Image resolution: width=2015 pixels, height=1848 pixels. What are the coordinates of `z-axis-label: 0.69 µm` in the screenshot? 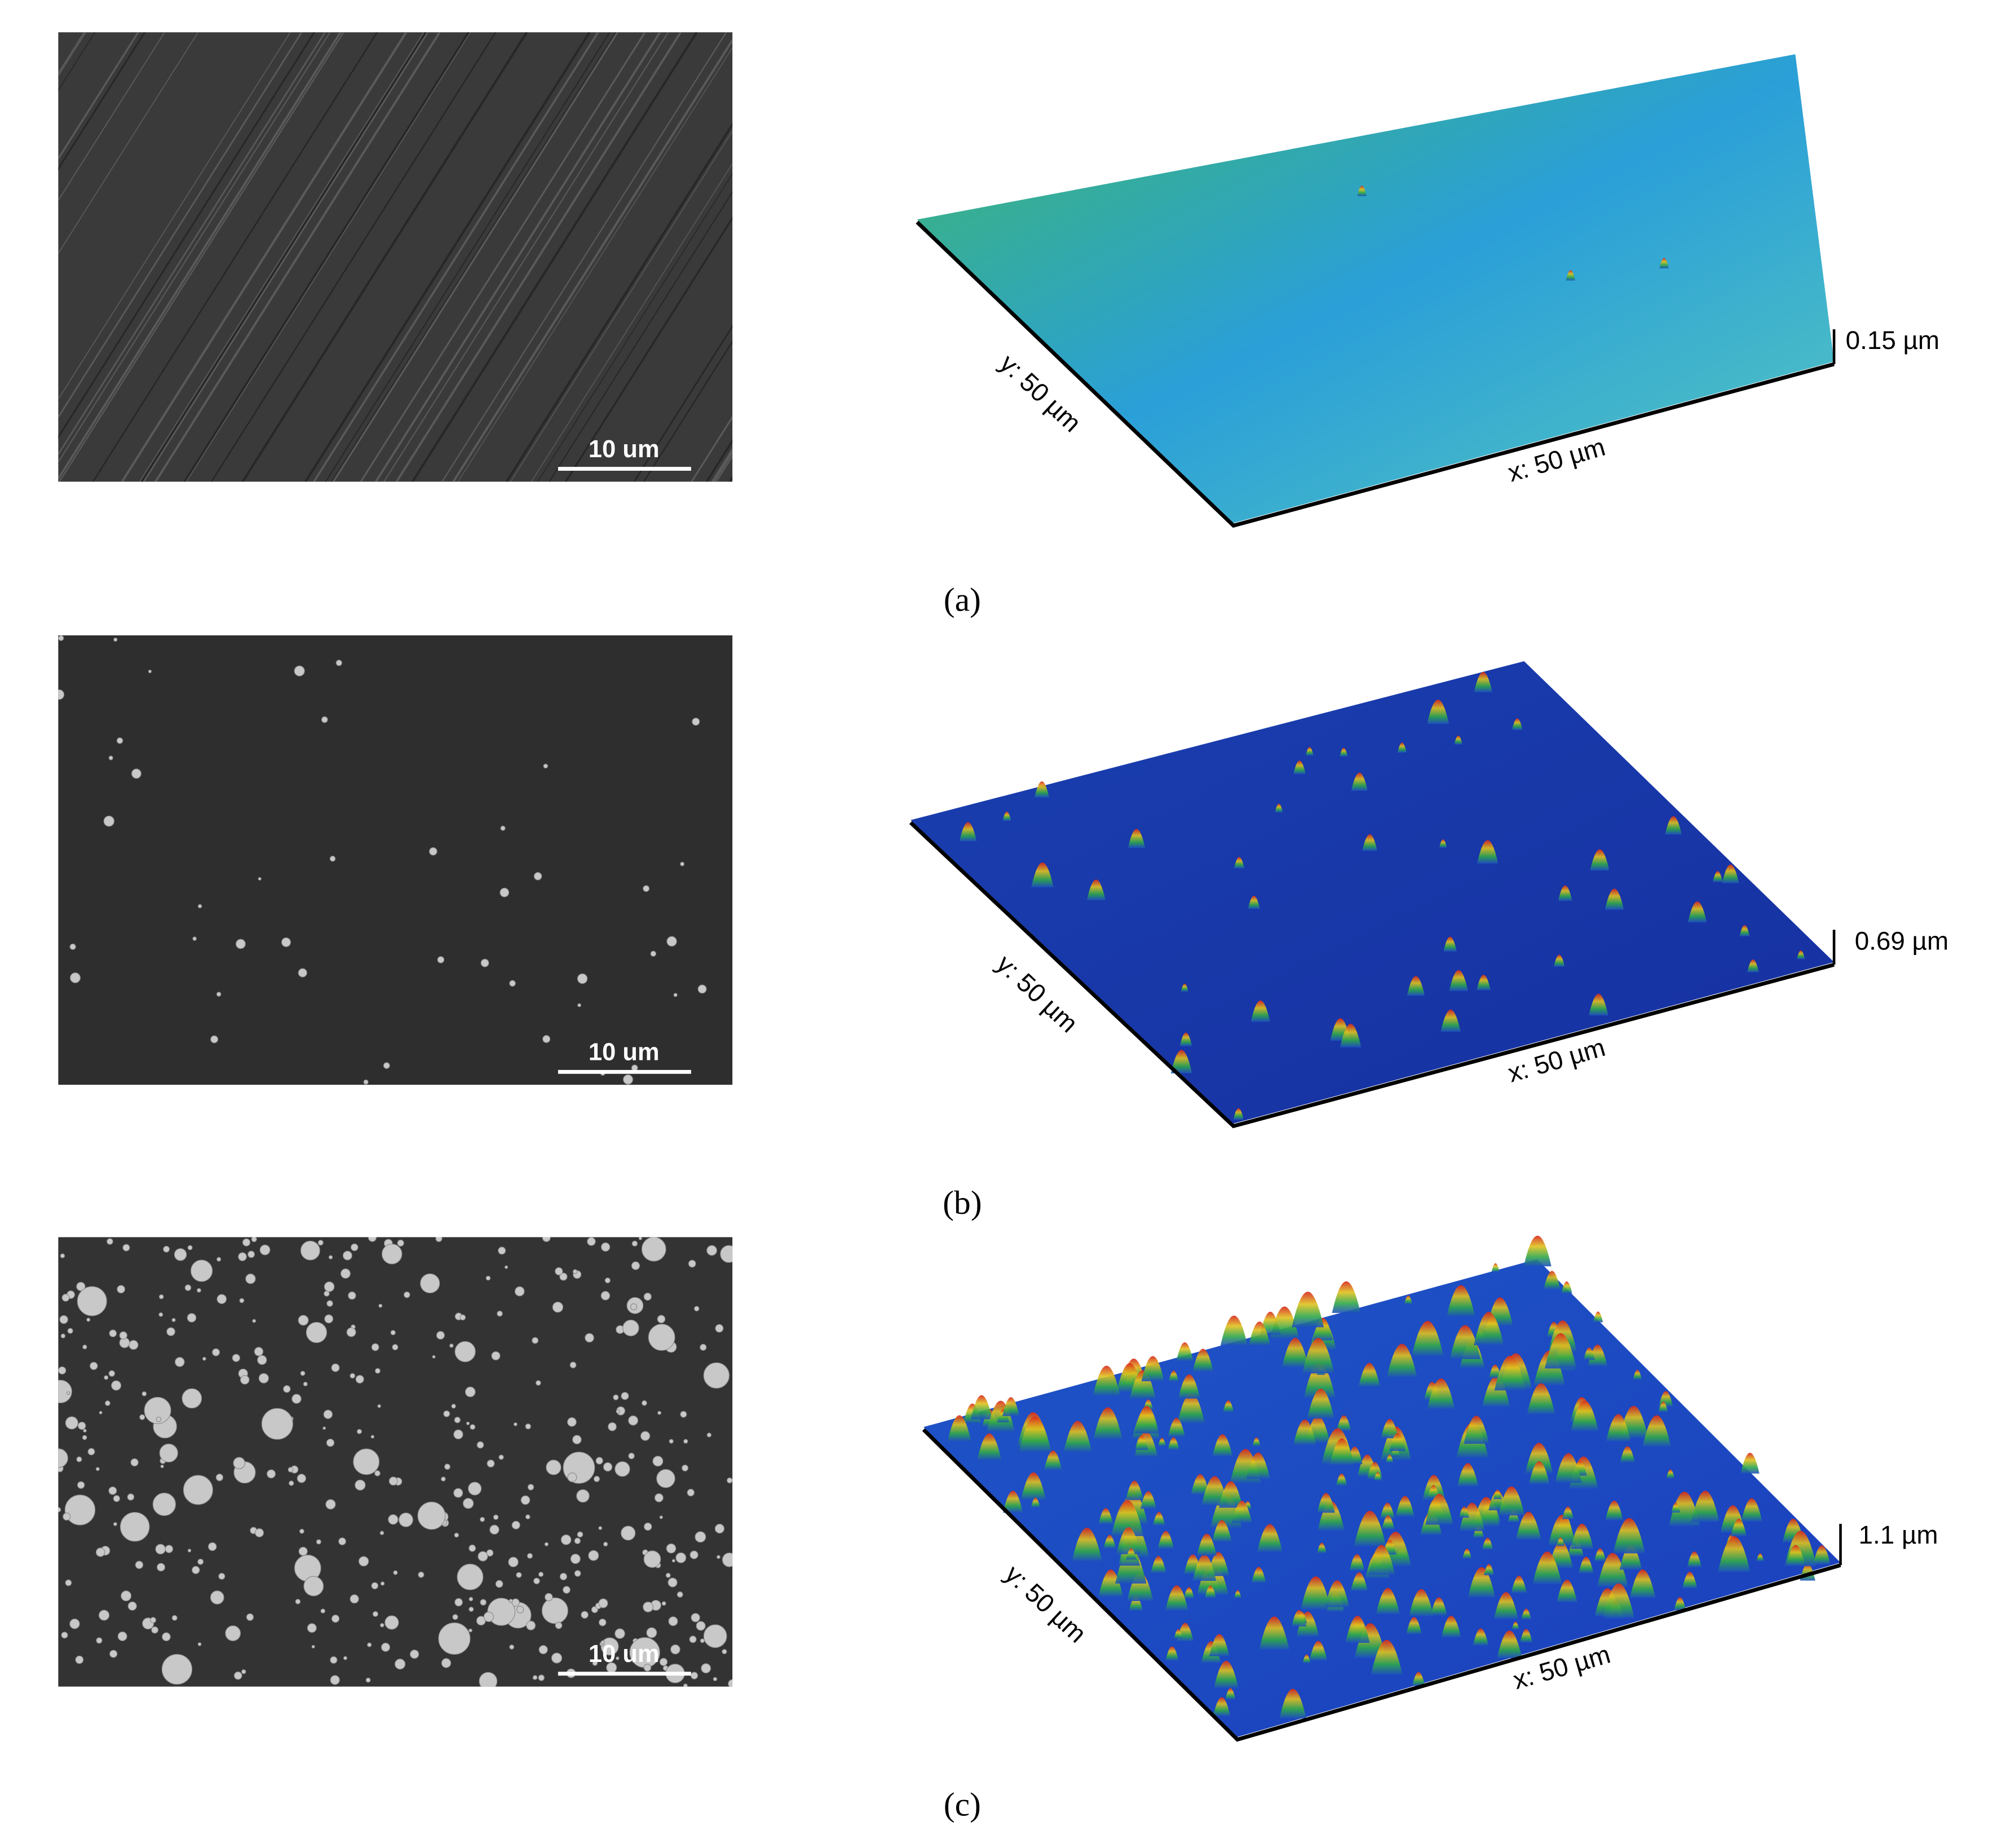 It's located at (1901, 940).